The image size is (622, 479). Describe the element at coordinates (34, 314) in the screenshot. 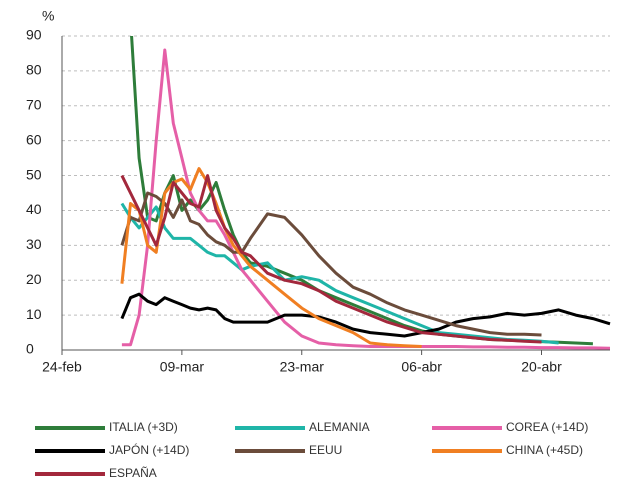

I see `y-tick-label: 10` at that location.